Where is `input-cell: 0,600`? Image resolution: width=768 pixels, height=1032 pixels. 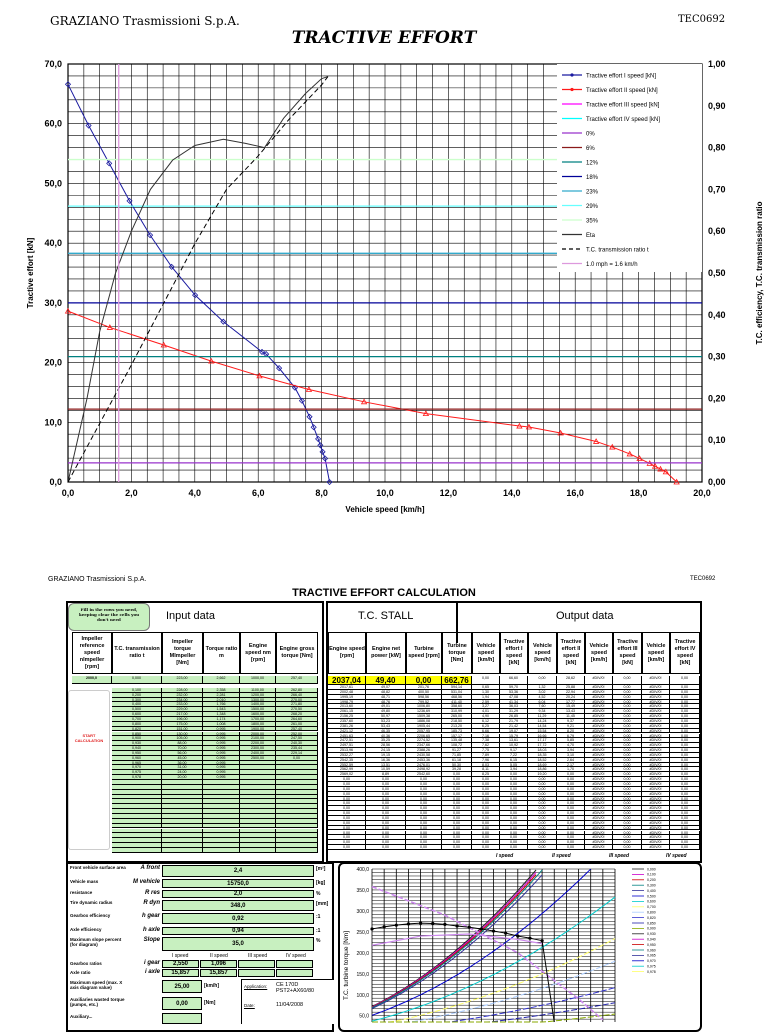 input-cell: 0,600 is located at coordinates (137, 714).